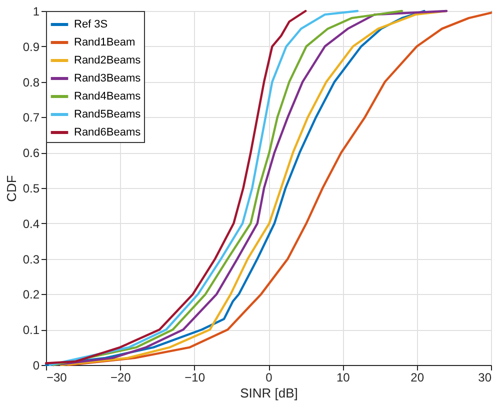 The image size is (503, 405). What do you see at coordinates (31, 117) in the screenshot?
I see `y-tick-label: 0.7` at bounding box center [31, 117].